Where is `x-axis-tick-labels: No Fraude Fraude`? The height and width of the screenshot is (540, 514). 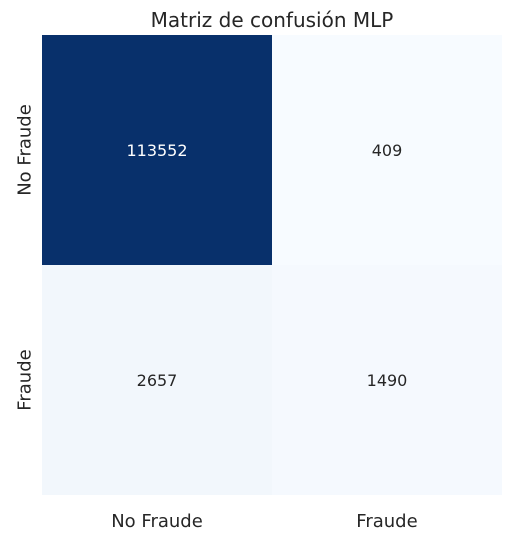 x-axis-tick-labels: No Fraude Fraude is located at coordinates (264, 521).